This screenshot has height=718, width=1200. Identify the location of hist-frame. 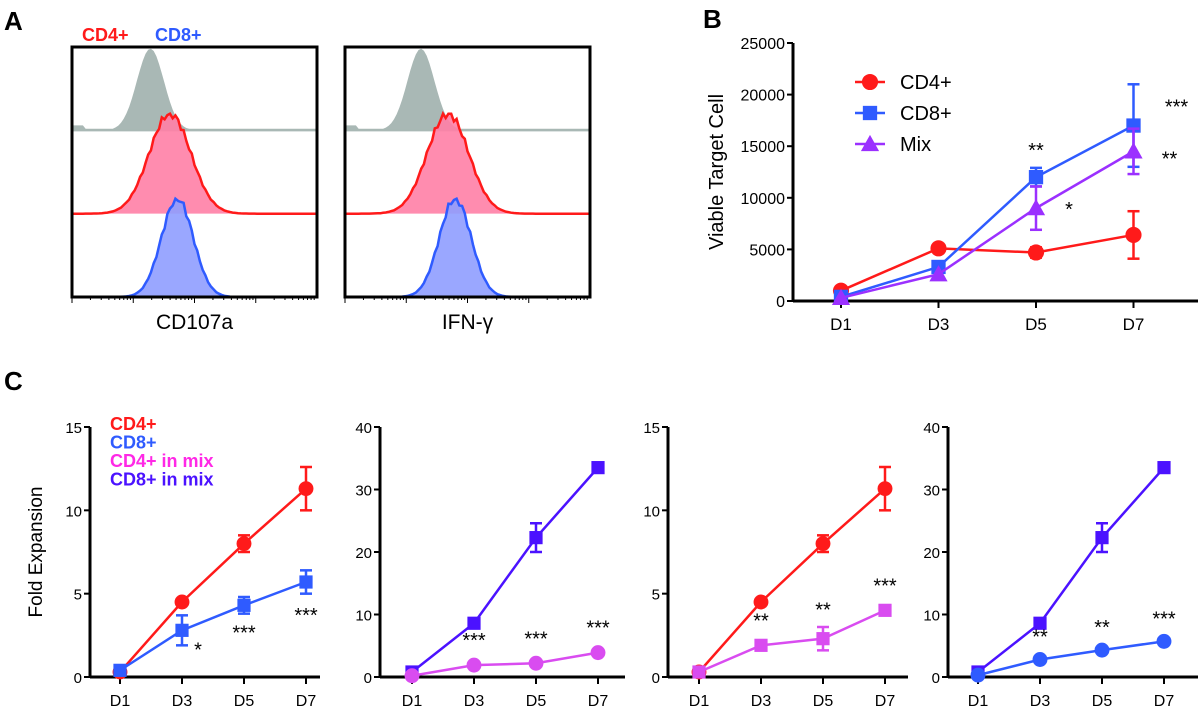
(467, 172).